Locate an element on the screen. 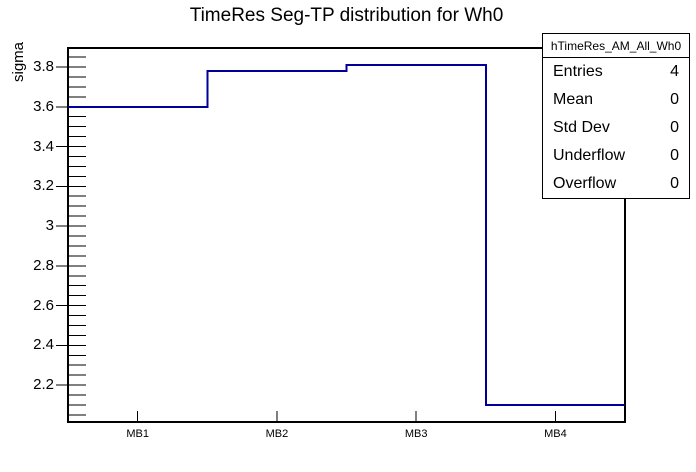  y-tick-label: 3.8 is located at coordinates (43, 66).